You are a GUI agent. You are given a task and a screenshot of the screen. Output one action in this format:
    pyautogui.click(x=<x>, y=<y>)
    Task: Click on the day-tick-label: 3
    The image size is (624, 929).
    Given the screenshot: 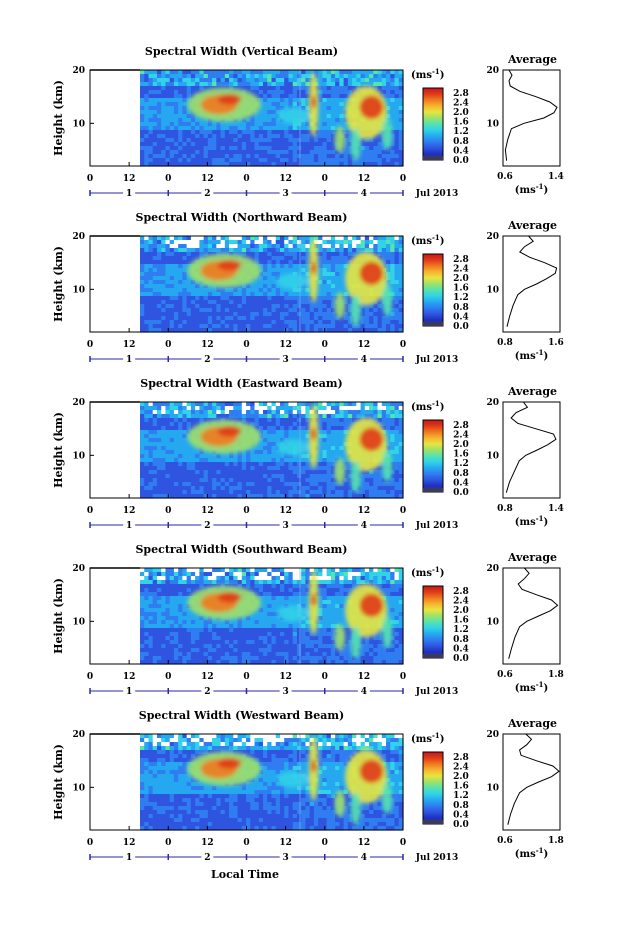 What is the action you would take?
    pyautogui.click(x=285, y=526)
    